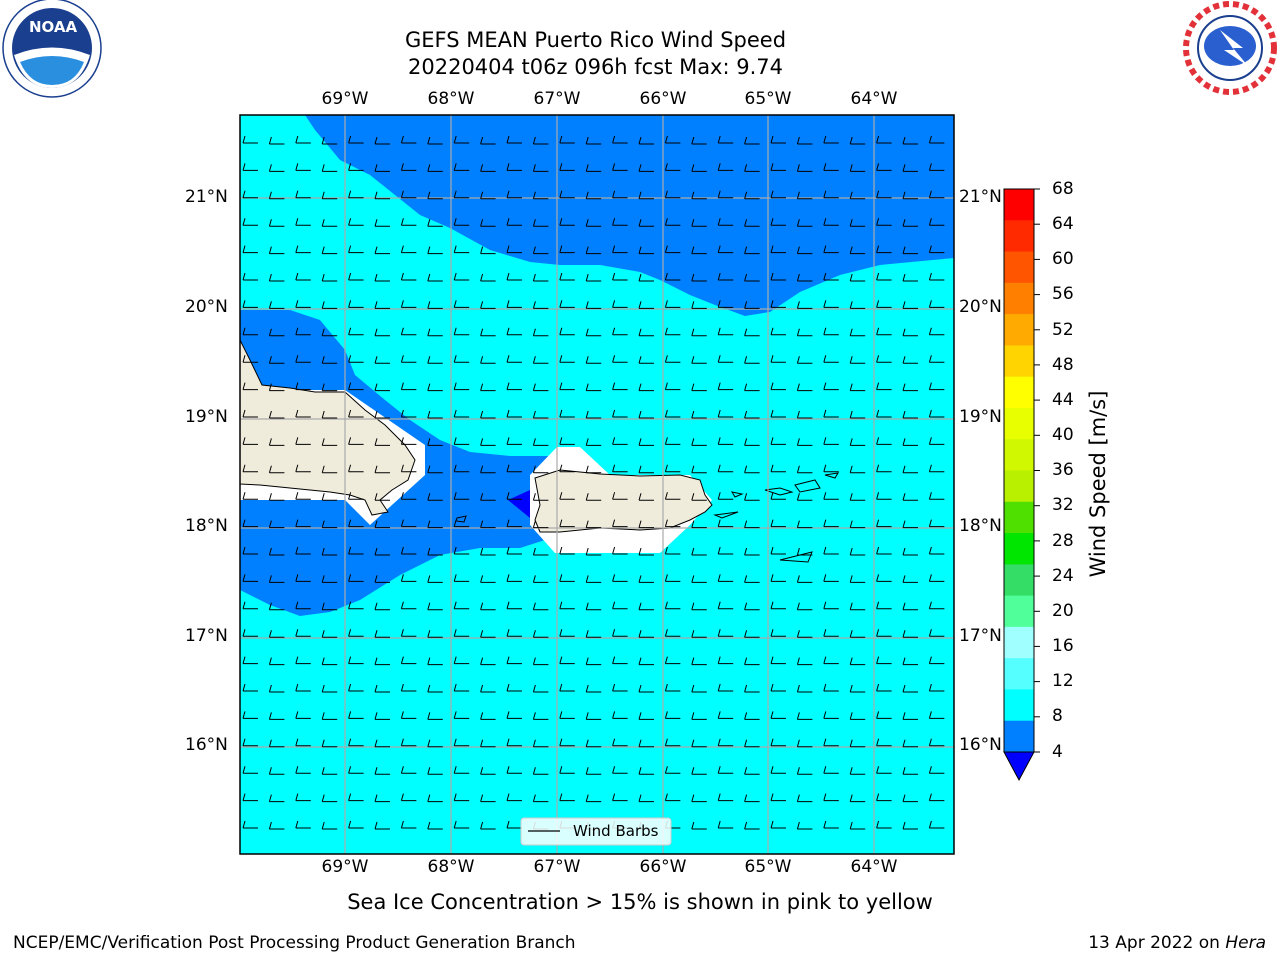  I want to click on lon-label-top: 69°W, so click(345, 99).